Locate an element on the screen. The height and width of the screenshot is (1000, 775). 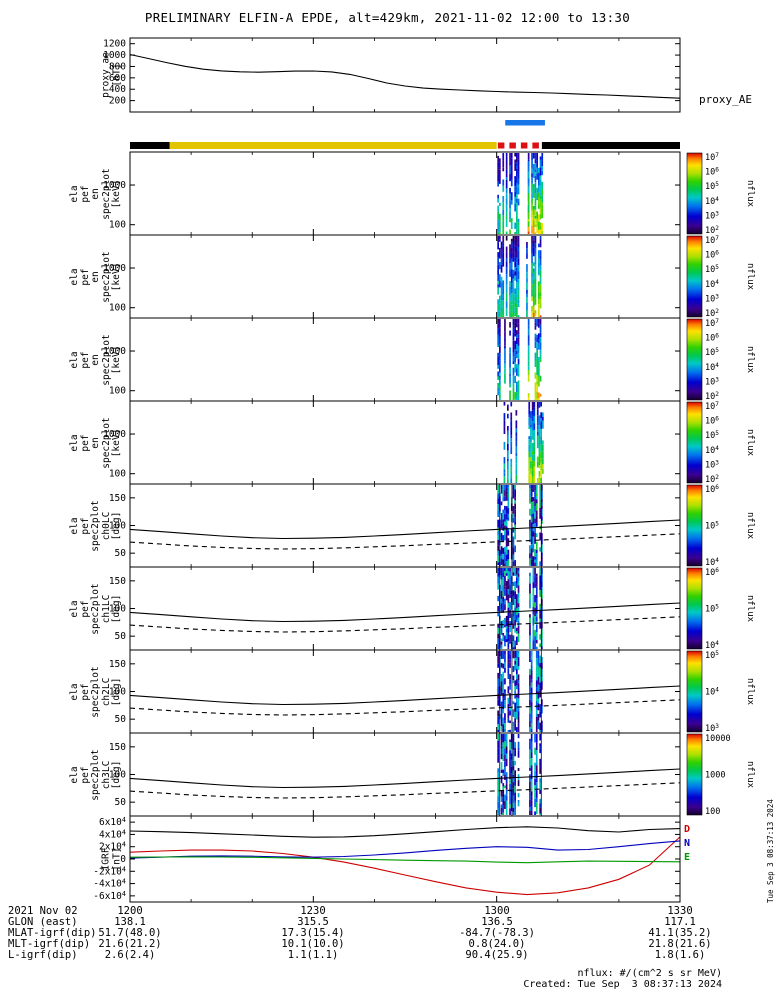
pa_spec_ch0LC-axis-label: ela pef spec2plot ch0LC [deg] is located at coordinates (95, 525).